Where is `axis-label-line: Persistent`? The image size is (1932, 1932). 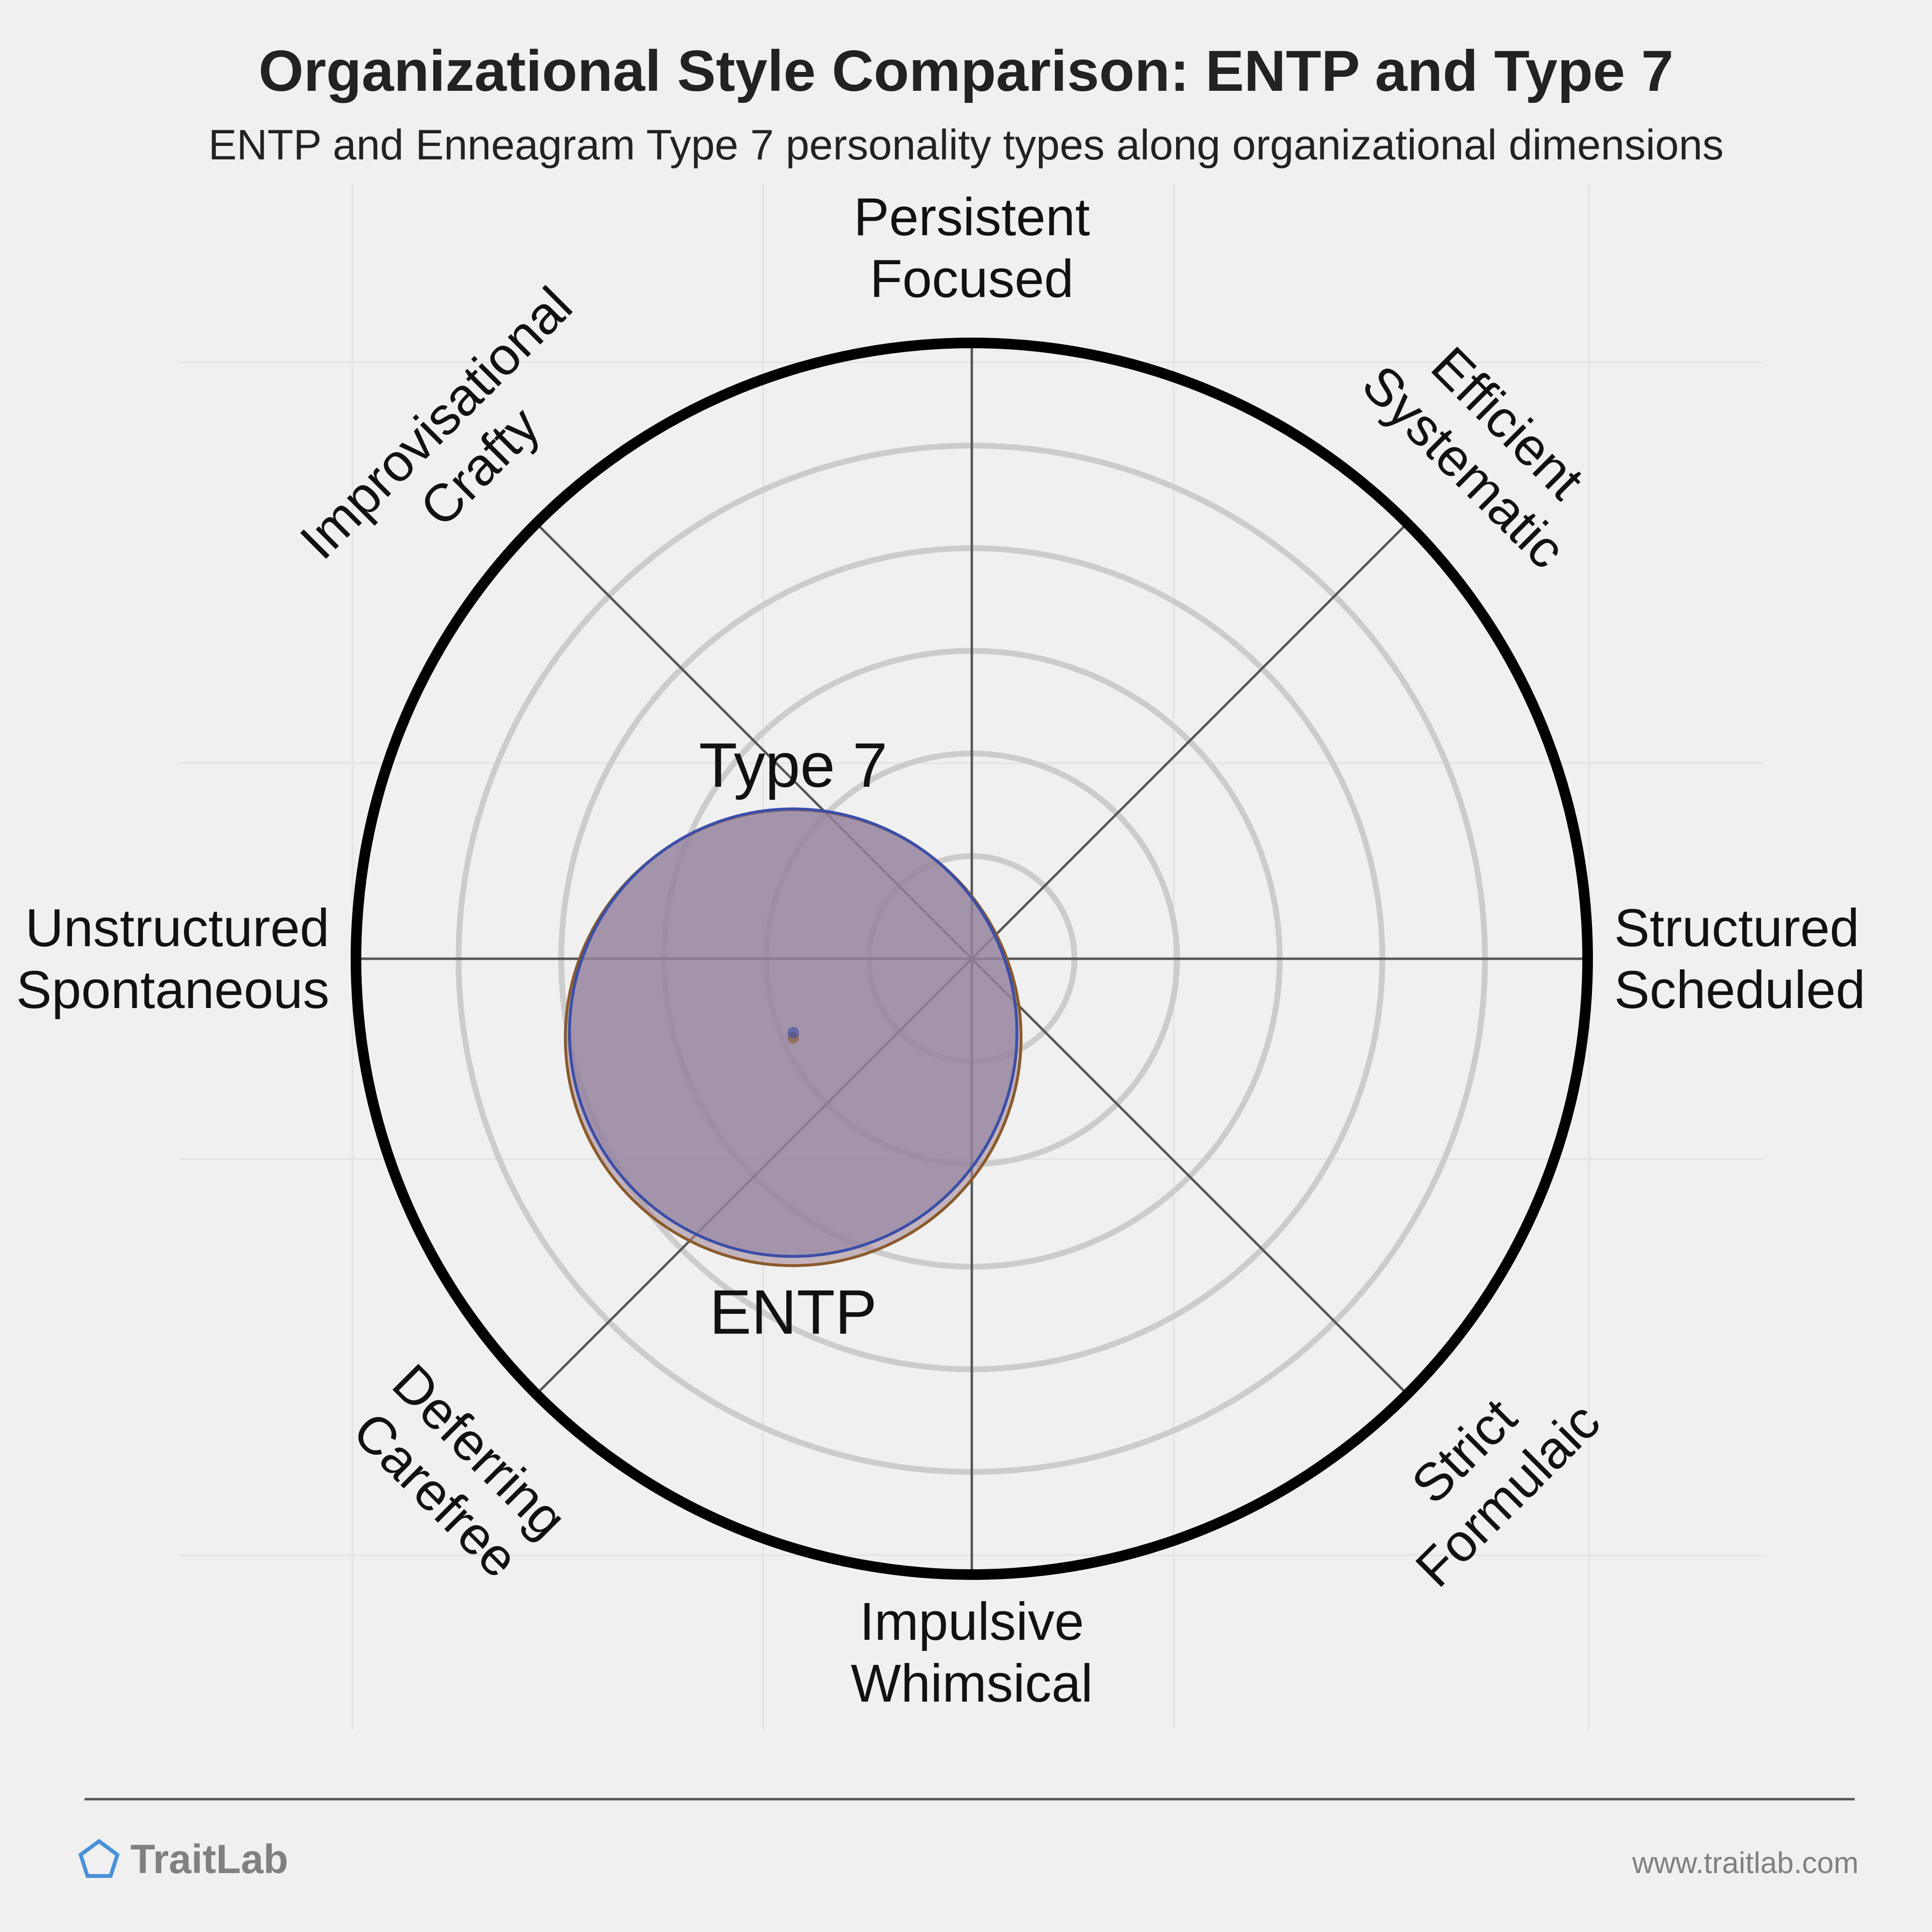 axis-label-line: Persistent is located at coordinates (971, 217).